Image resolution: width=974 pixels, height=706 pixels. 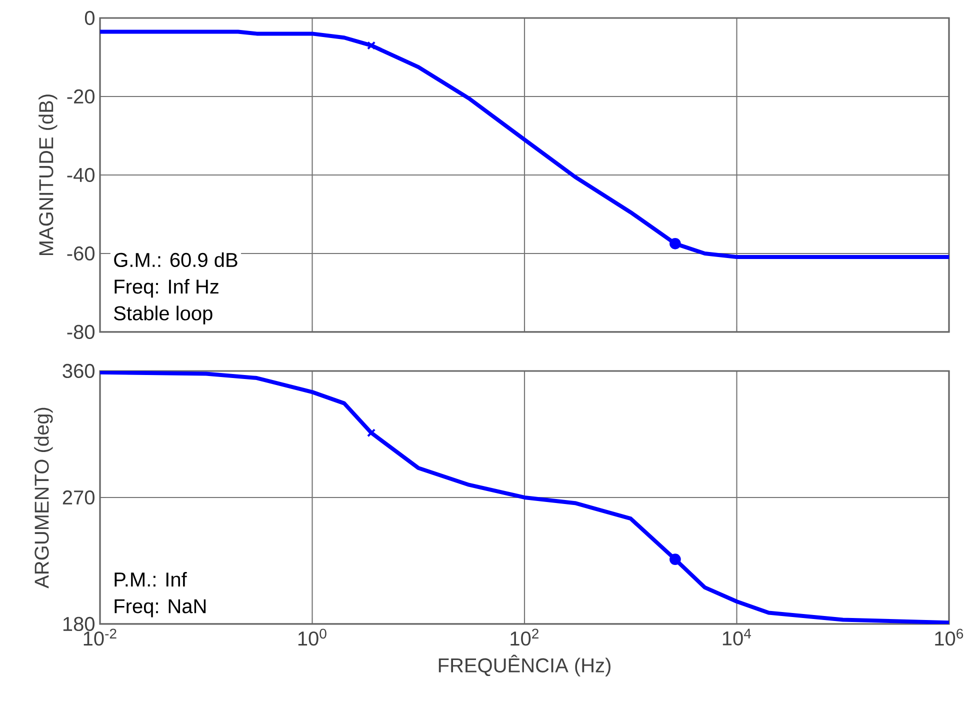 I want to click on y-tick-label: 270, so click(x=78, y=497).